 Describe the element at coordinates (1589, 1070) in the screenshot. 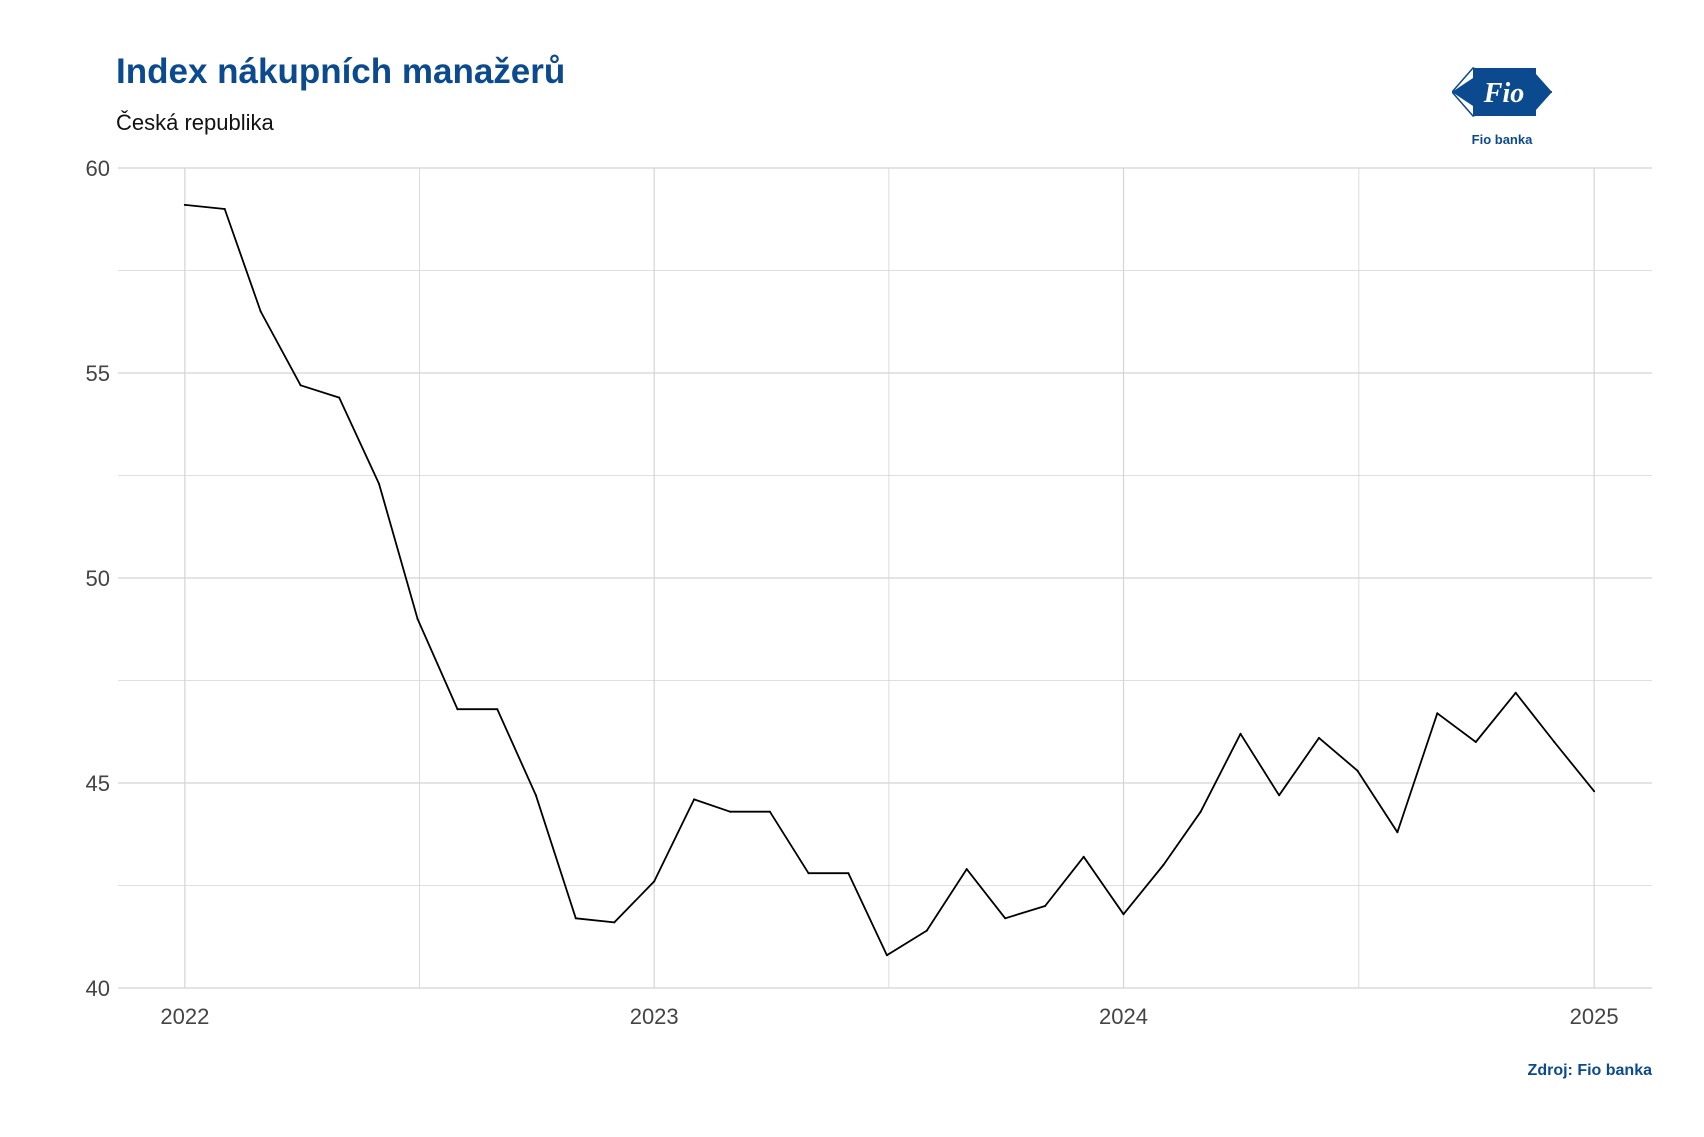

I see `source-note: Zdroj: Fio banka` at that location.